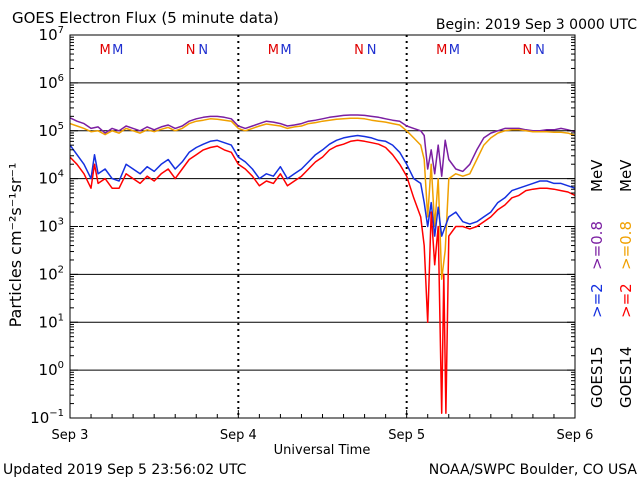 The width and height of the screenshot is (640, 480). Describe the element at coordinates (406, 435) in the screenshot. I see `x-tick-label: Sep 5` at that location.